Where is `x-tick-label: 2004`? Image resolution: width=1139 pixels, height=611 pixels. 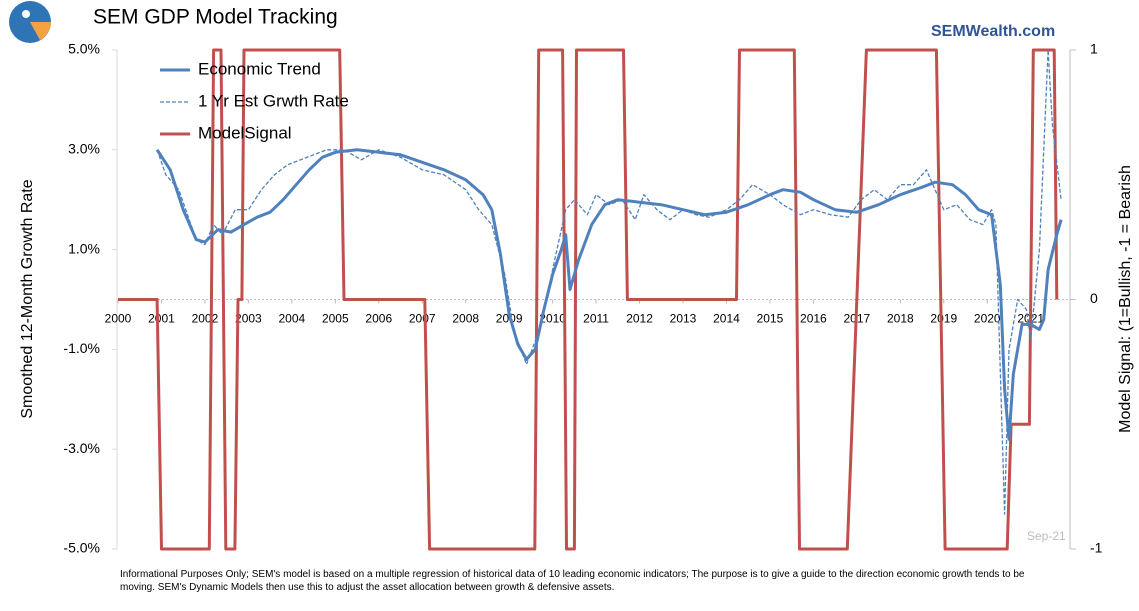 x-tick-label: 2004 is located at coordinates (291, 319).